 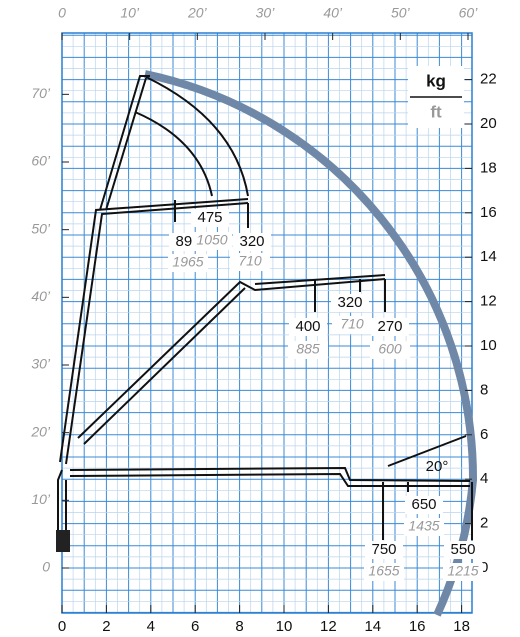 What do you see at coordinates (484, 478) in the screenshot?
I see `y-tick-label: 4` at bounding box center [484, 478].